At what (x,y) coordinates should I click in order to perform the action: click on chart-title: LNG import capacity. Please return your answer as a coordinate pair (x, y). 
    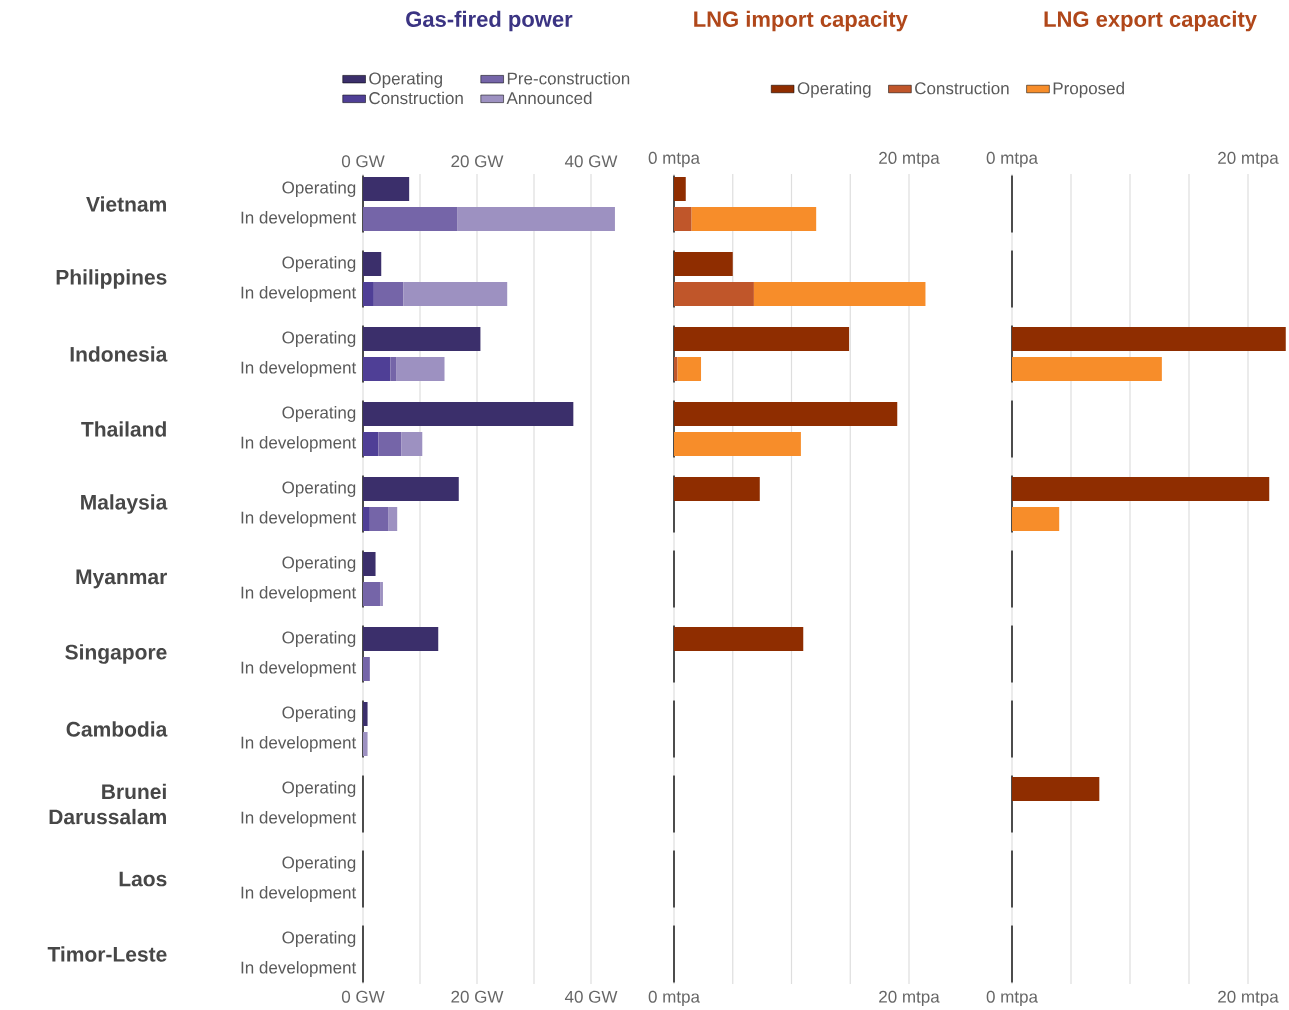
    Looking at the image, I should click on (801, 21).